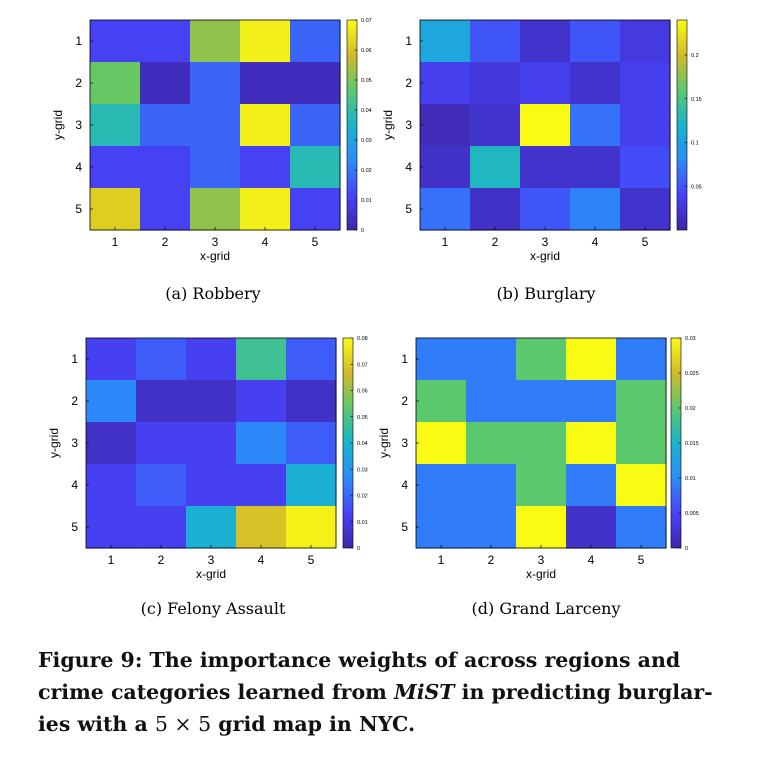  I want to click on figure-caption-line-3: ies with a 5 × 5 grid map in NYC., so click(388, 724).